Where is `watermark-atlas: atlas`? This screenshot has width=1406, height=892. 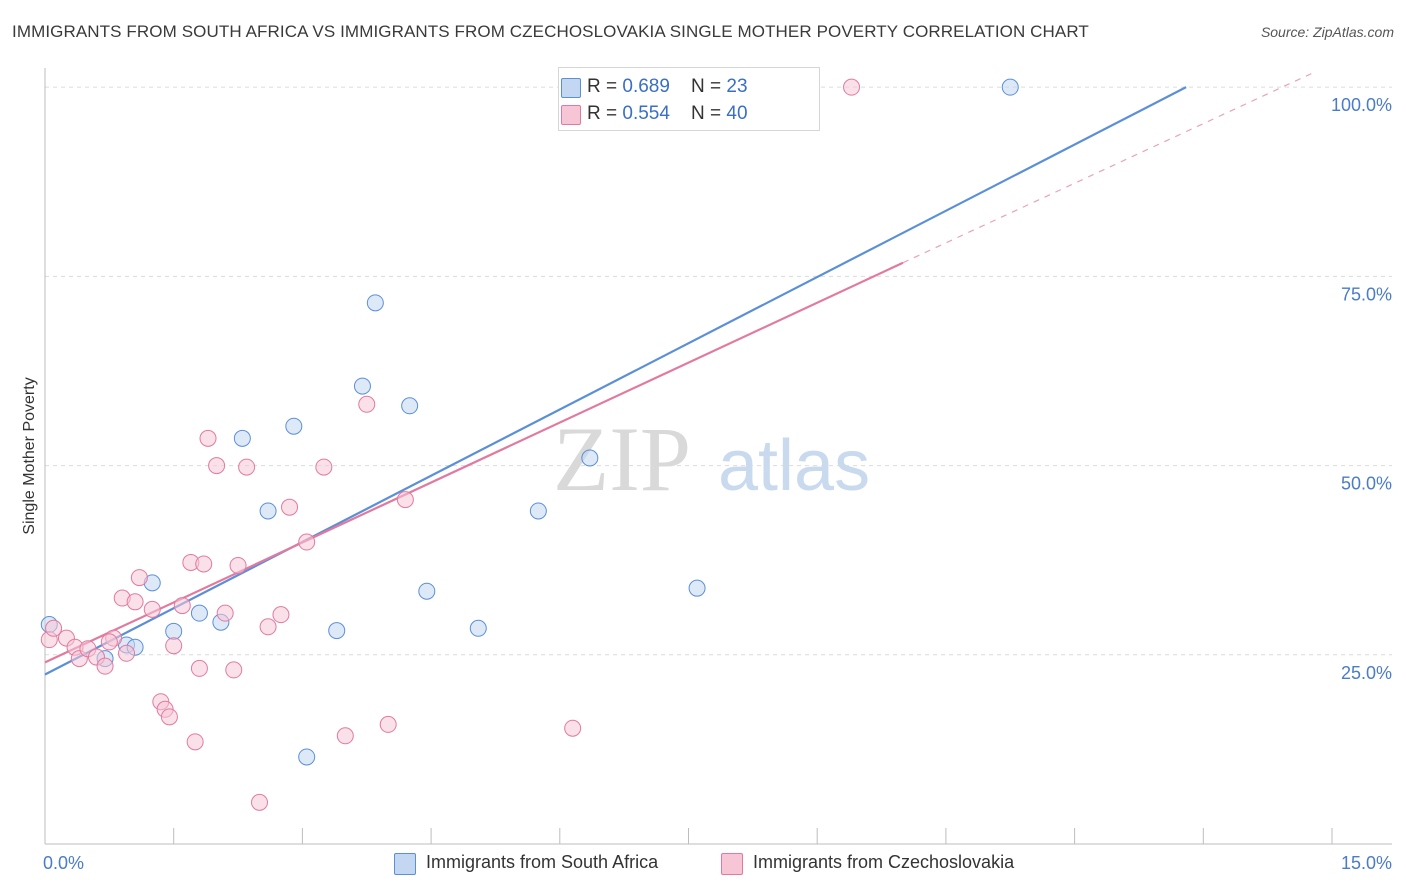 watermark-atlas: atlas is located at coordinates (794, 466).